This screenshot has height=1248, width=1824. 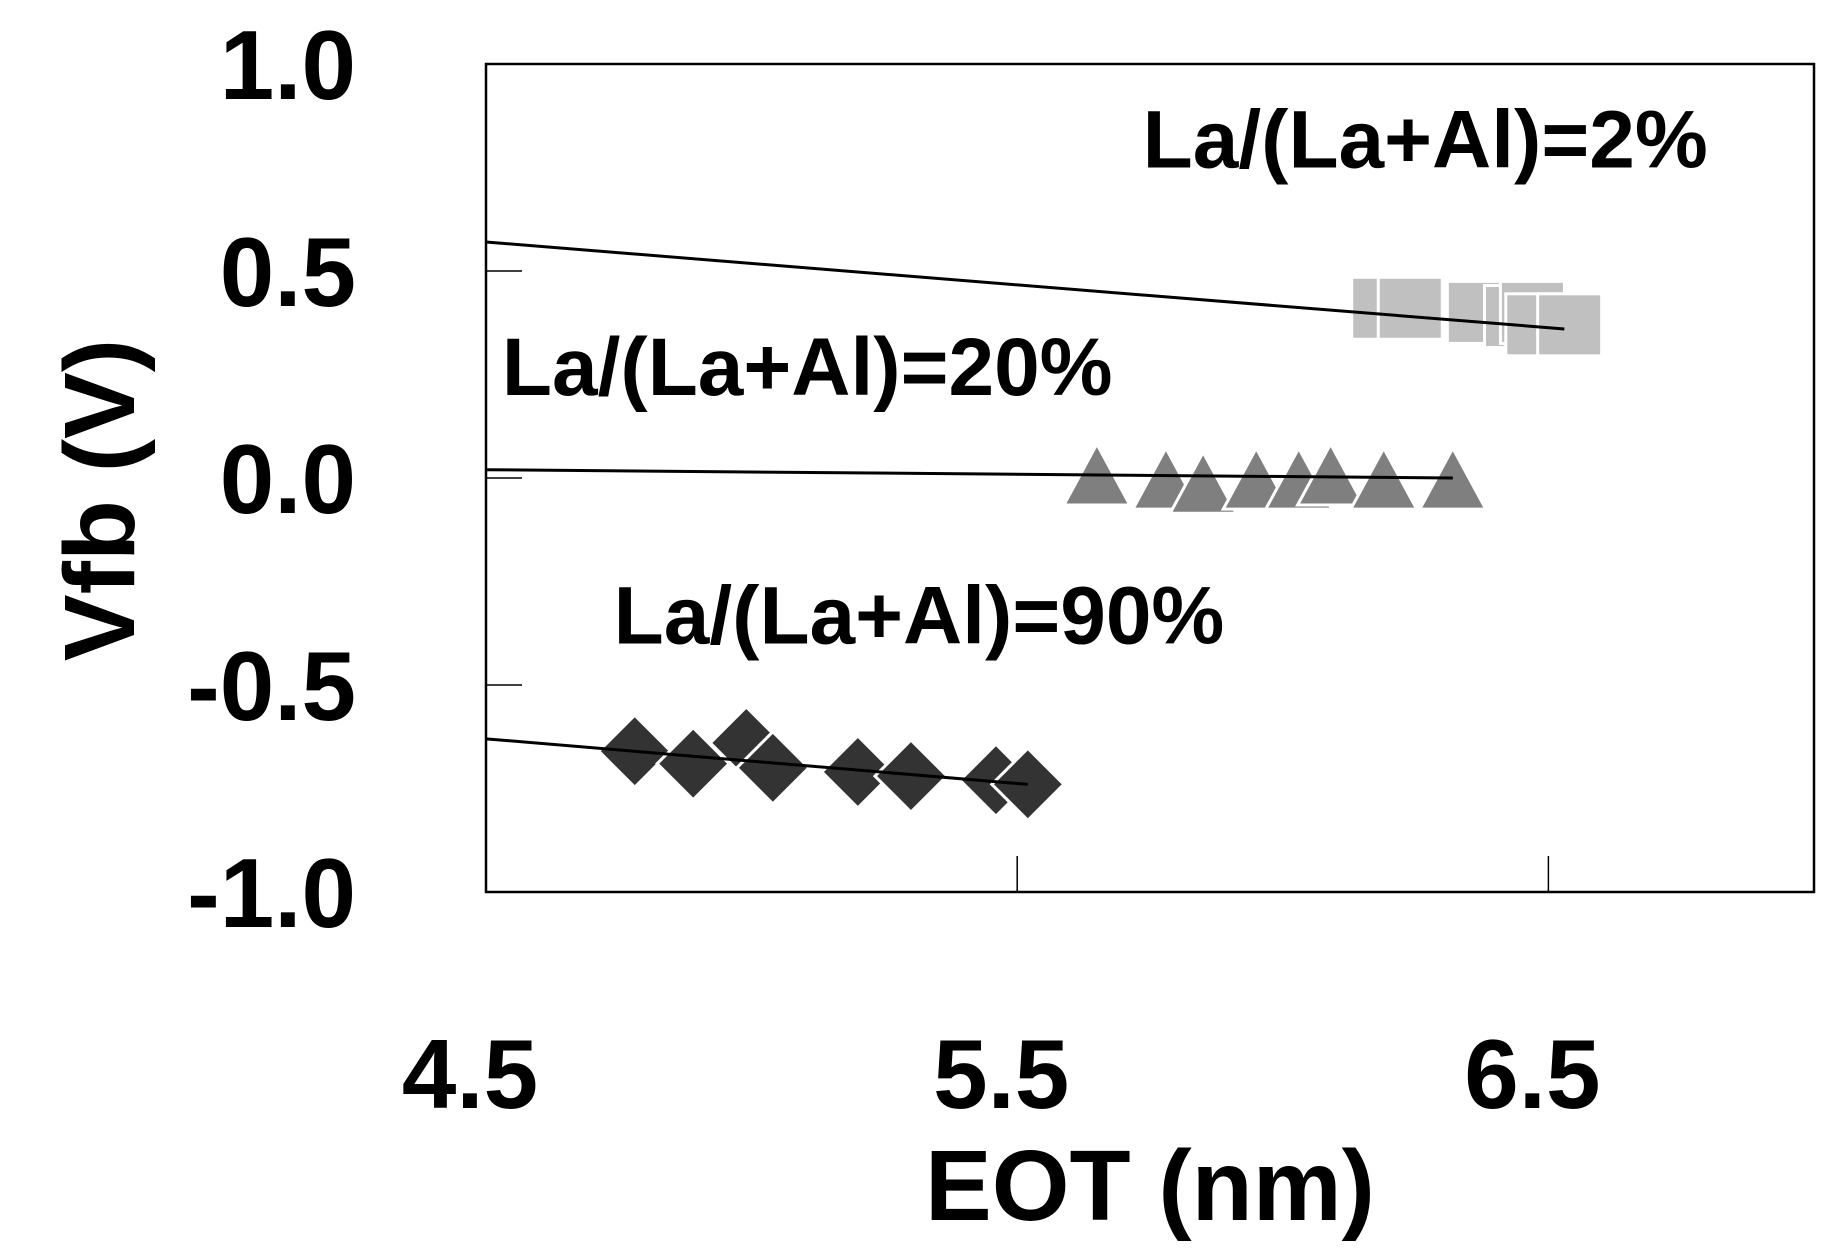 What do you see at coordinates (271, 893) in the screenshot?
I see `y-tick-label: -1.0` at bounding box center [271, 893].